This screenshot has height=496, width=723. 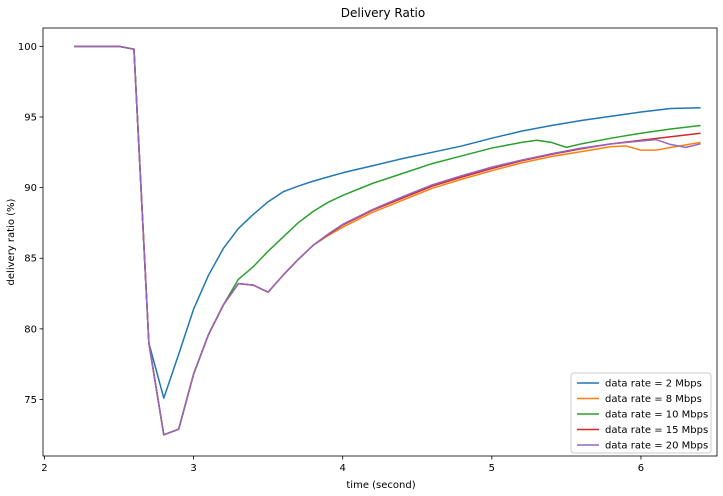 I want to click on x-tick-label: 2, so click(x=44, y=468).